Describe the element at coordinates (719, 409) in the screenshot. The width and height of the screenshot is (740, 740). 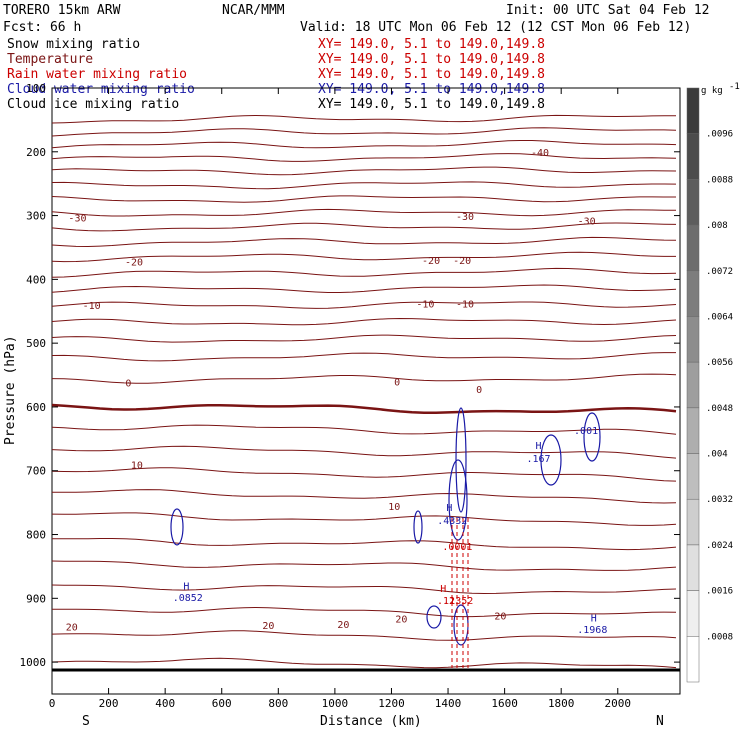
I see `colorbar-label: .0048` at that location.